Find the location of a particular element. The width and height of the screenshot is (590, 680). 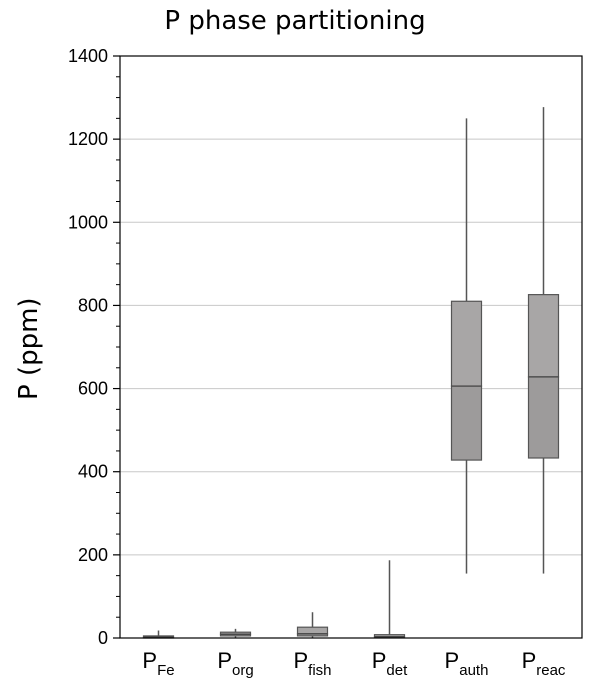

y-tick-label: 200 is located at coordinates (93, 555).